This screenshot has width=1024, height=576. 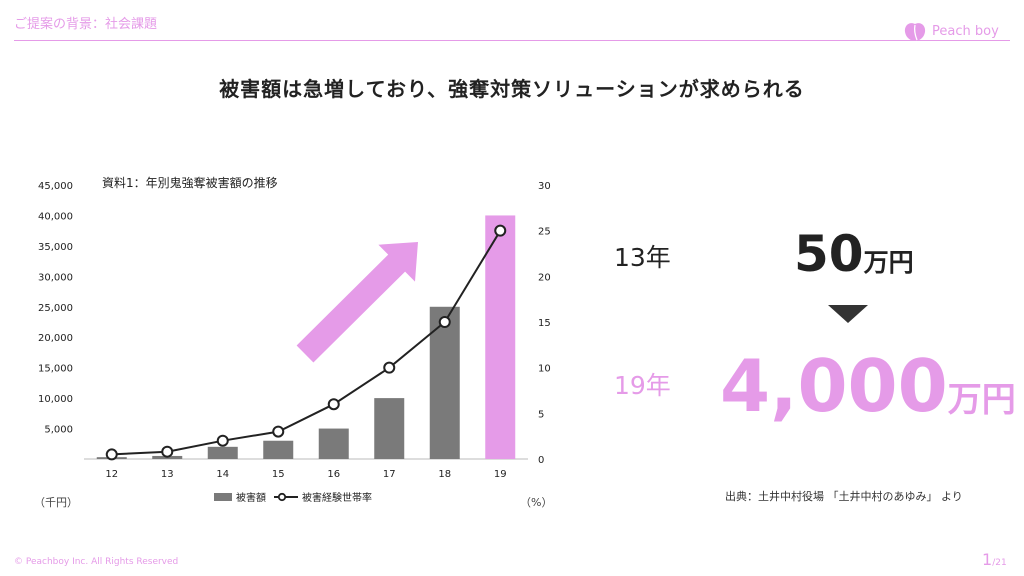 I want to click on after-year: 19年, so click(x=642, y=385).